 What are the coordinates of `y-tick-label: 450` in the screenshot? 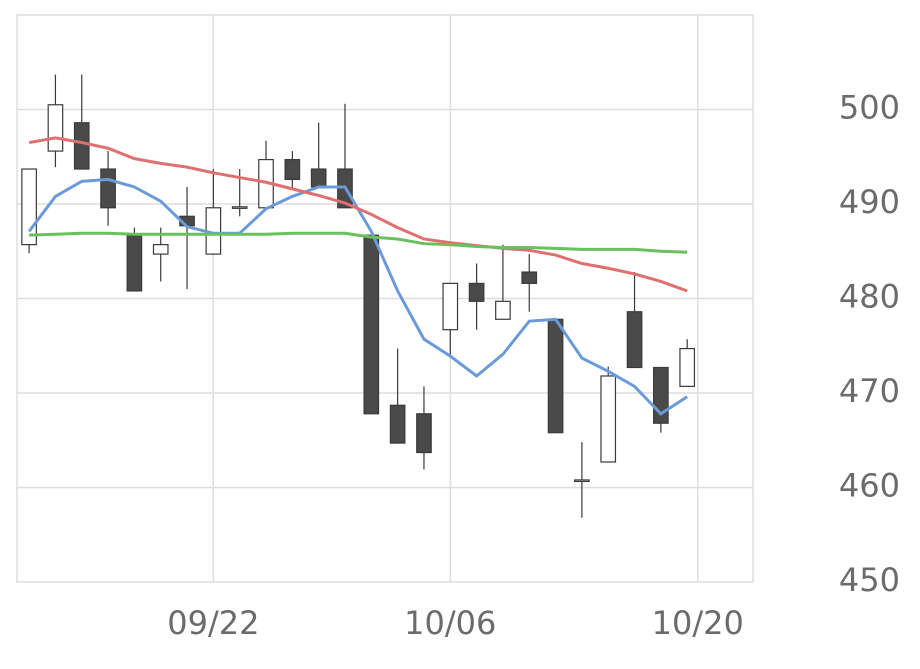 It's located at (869, 580).